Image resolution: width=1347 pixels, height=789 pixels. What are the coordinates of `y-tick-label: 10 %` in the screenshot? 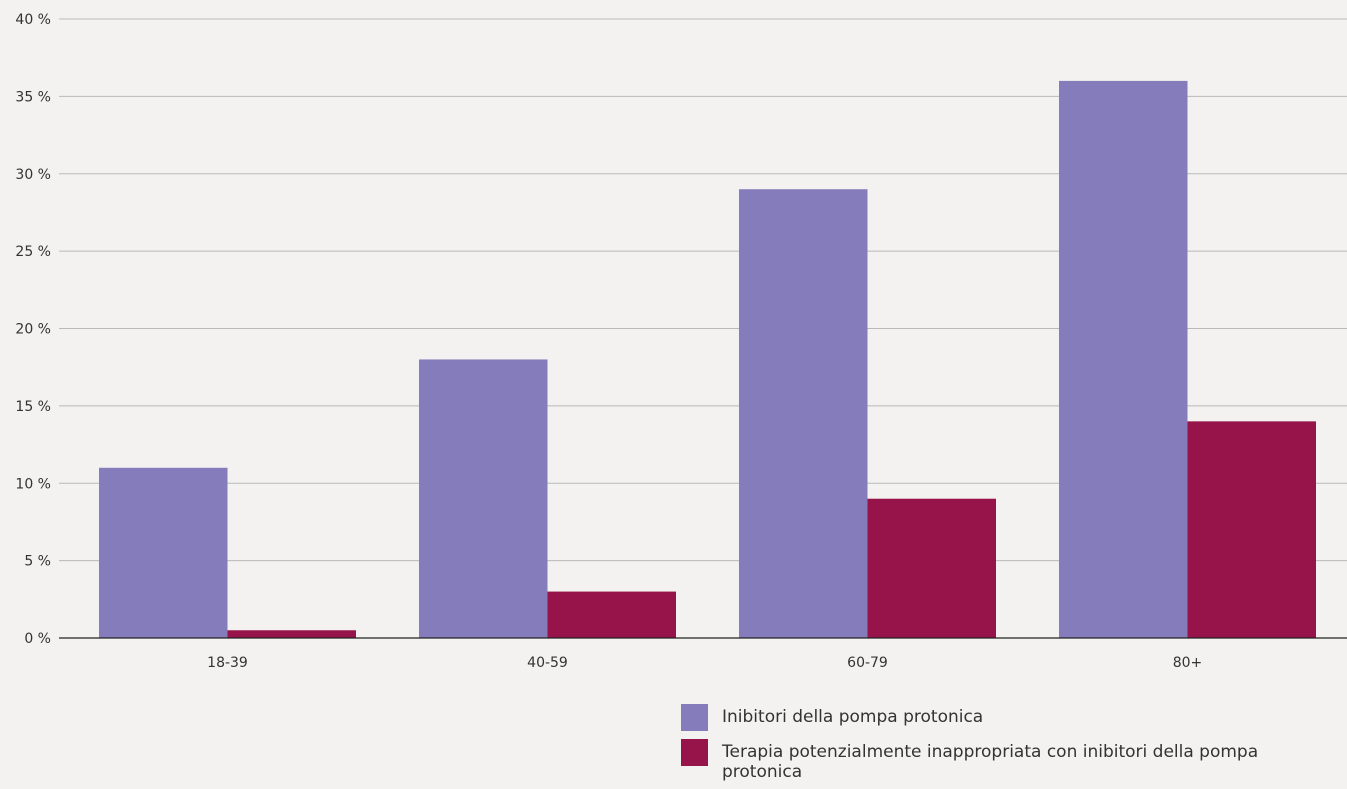 It's located at (33, 484).